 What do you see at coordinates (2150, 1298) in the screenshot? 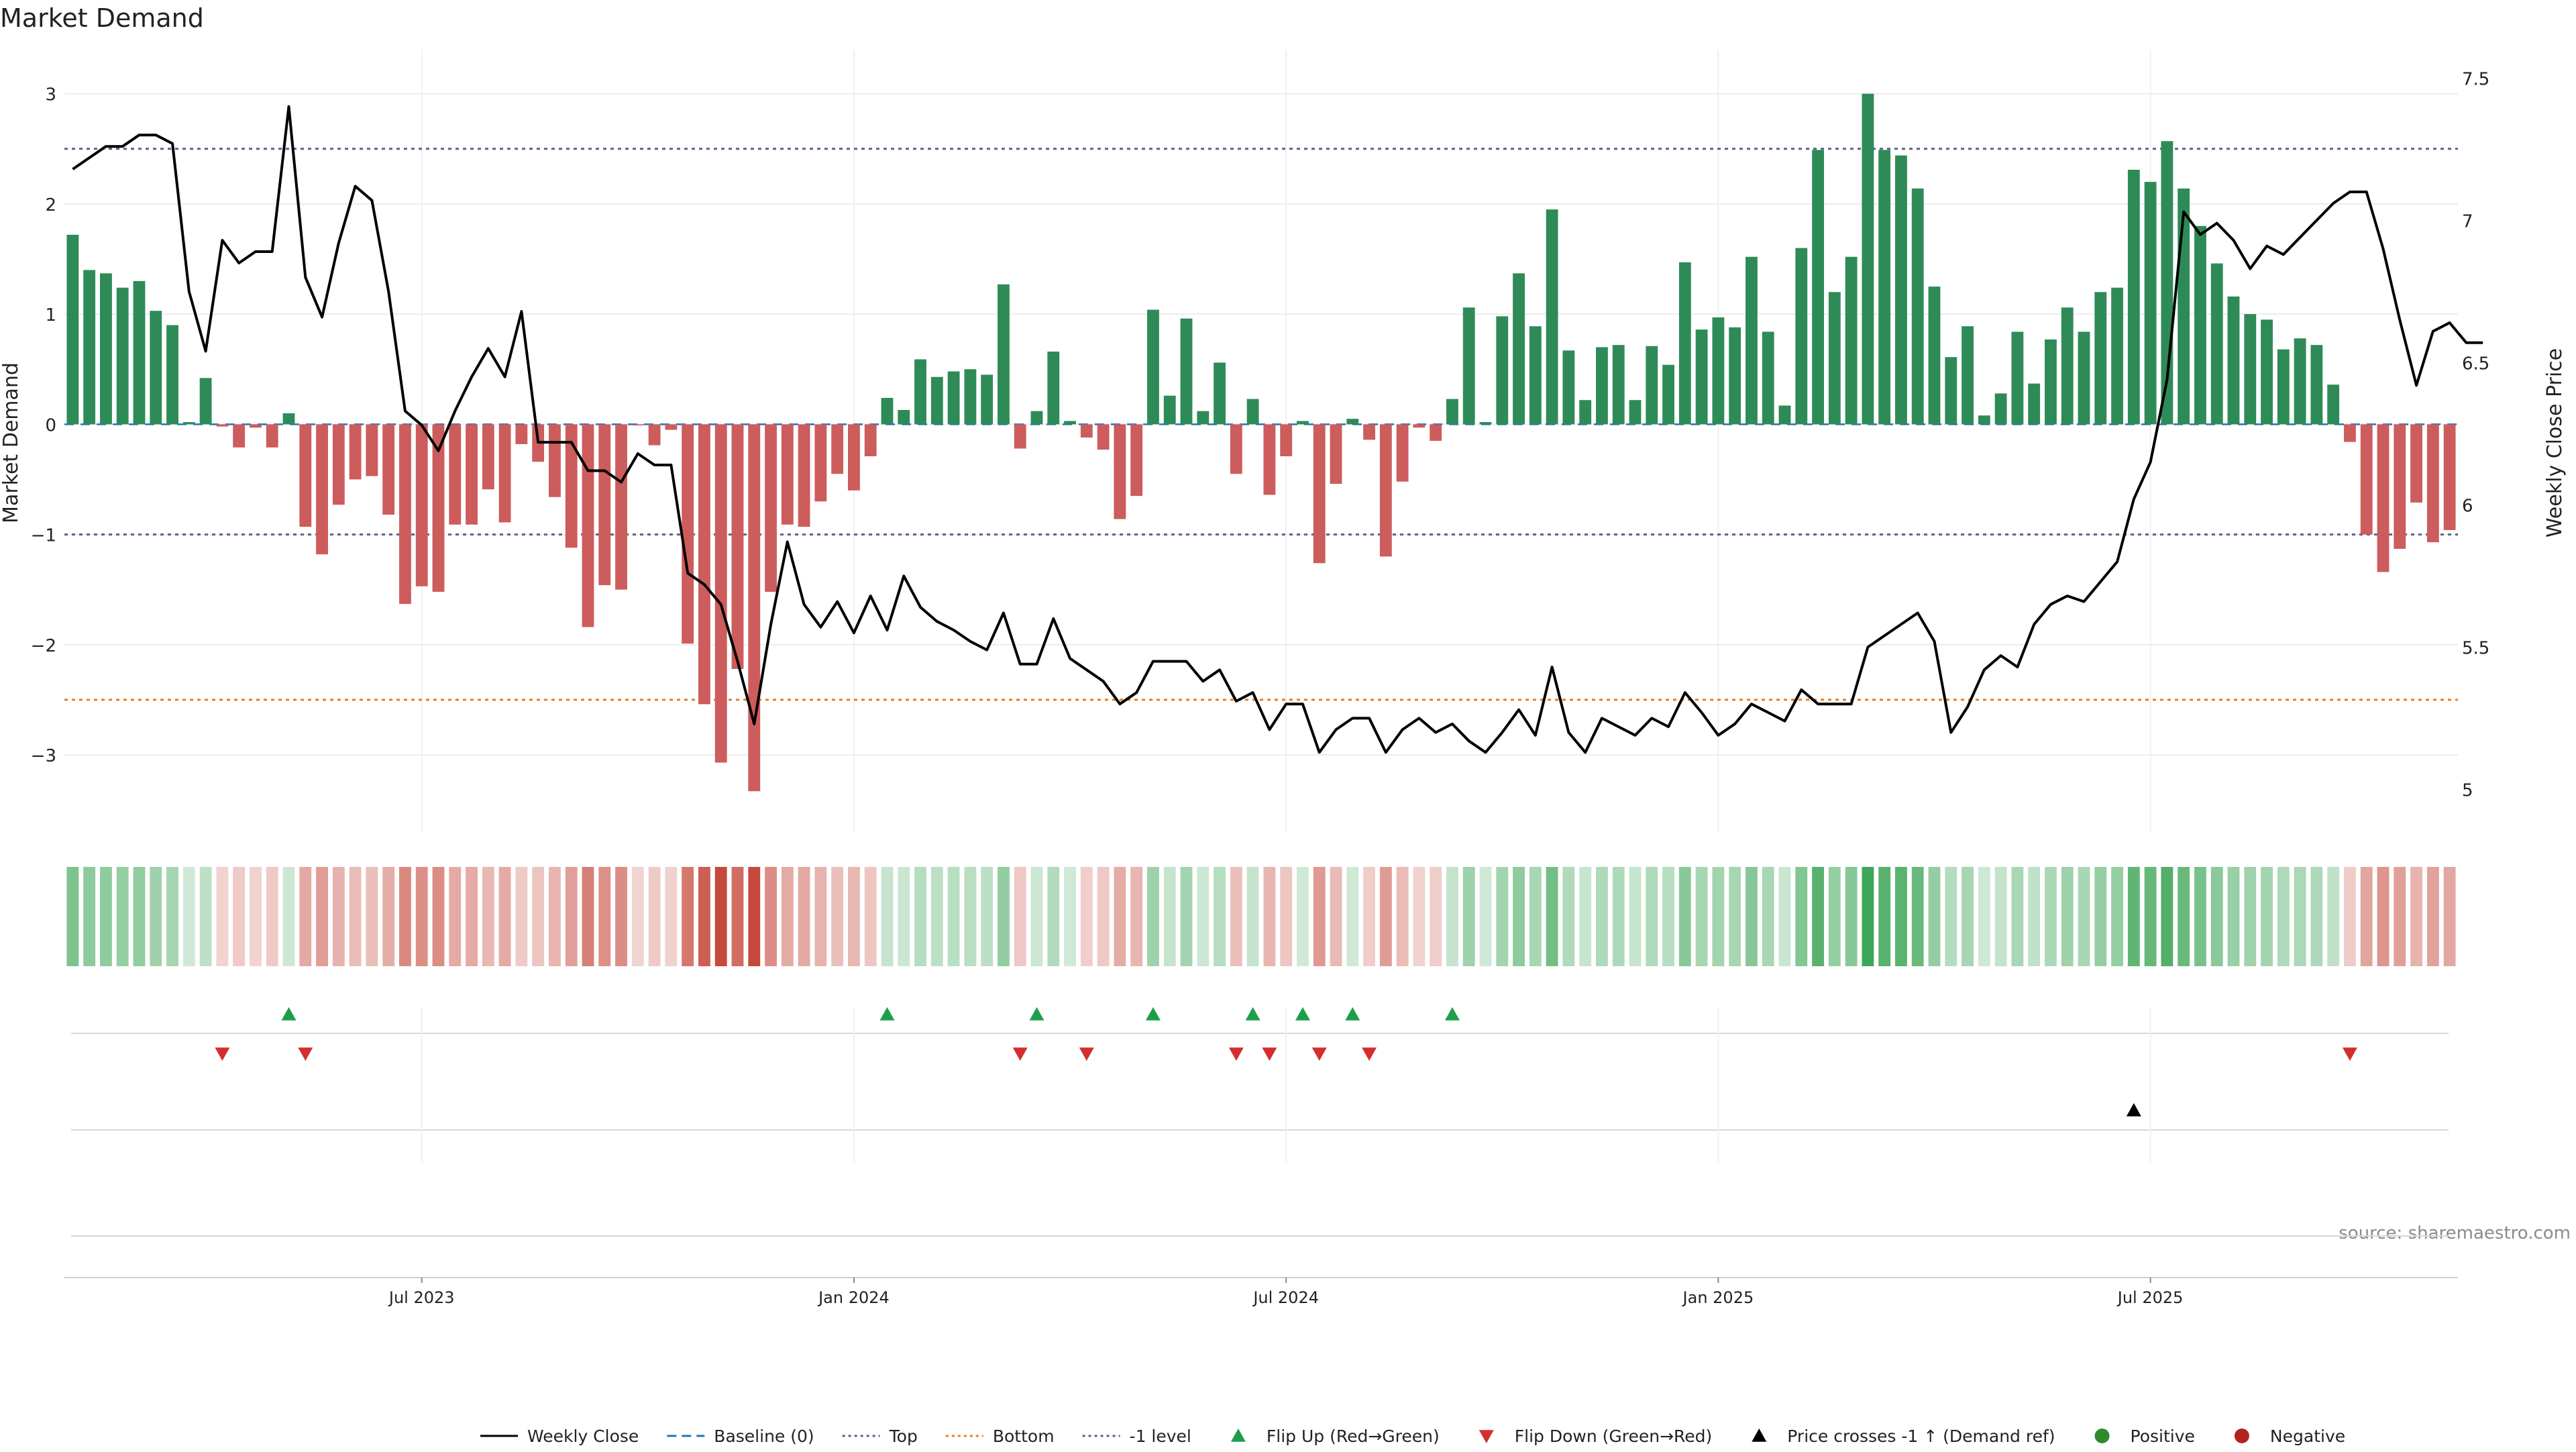
I see `x-tick-label: Jul 2025` at bounding box center [2150, 1298].